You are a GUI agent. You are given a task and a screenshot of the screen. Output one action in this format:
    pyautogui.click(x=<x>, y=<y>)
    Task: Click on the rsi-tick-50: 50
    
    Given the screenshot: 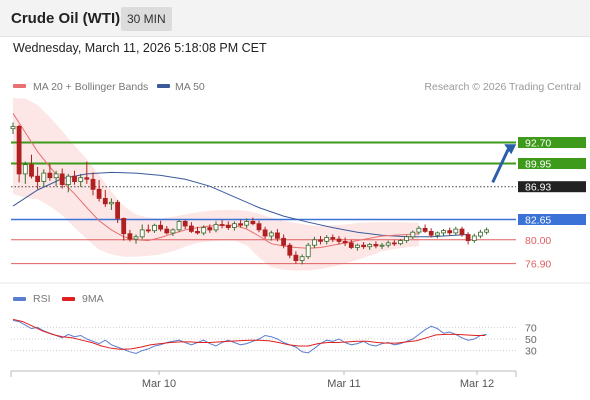 What is the action you would take?
    pyautogui.click(x=531, y=340)
    